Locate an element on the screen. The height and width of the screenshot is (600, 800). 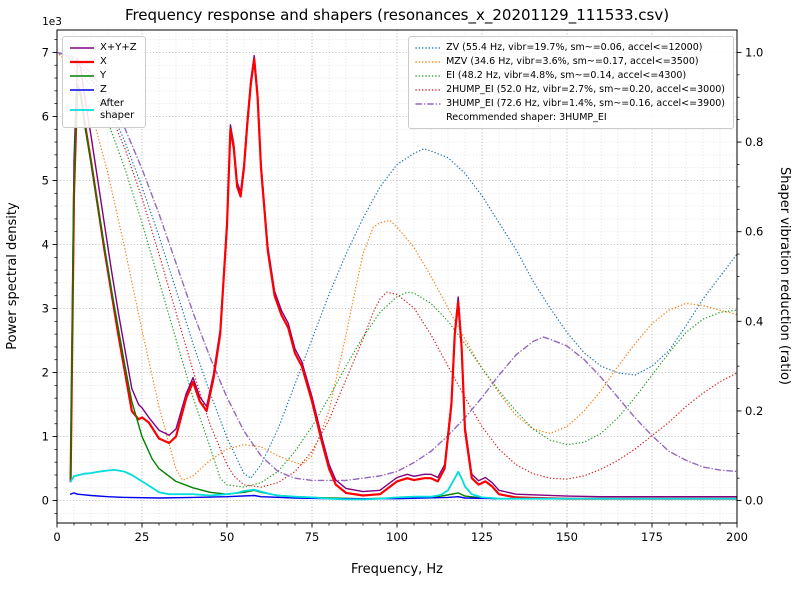
x-axis-label: Frequency, Hz is located at coordinates (397, 569).